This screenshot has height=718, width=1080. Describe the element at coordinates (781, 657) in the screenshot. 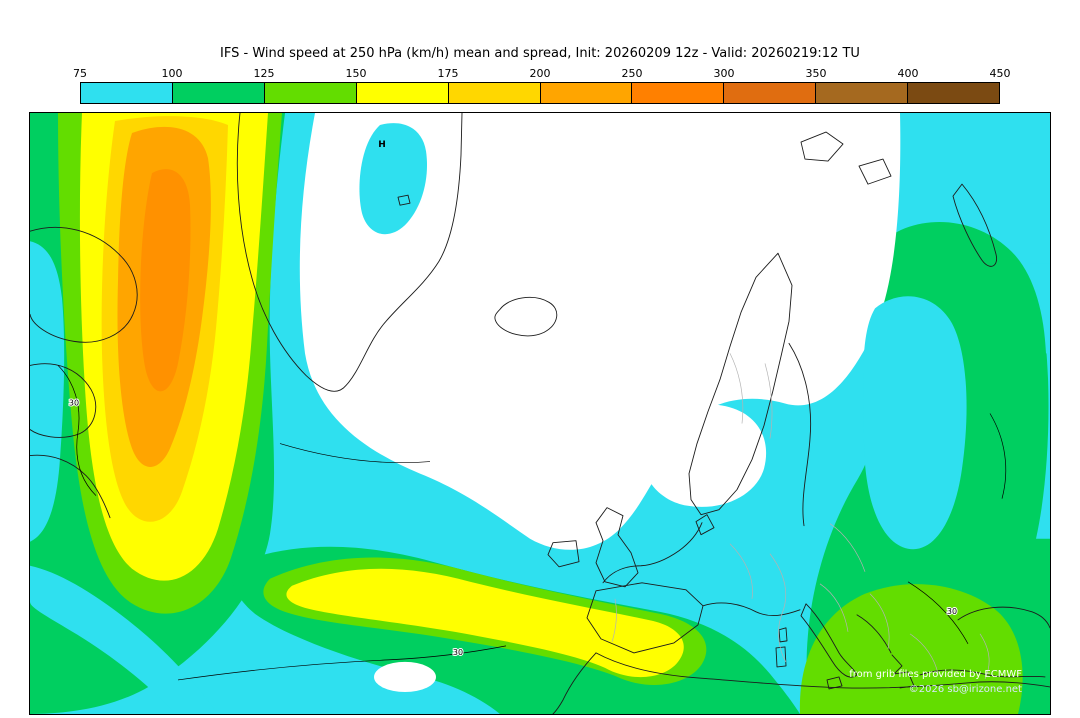

I see `sardinia-coastline` at that location.